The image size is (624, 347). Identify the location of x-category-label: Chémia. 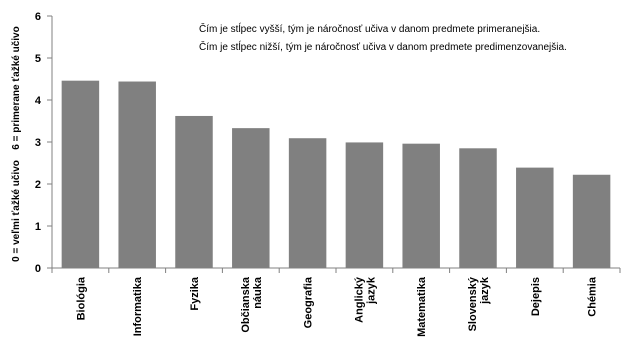
(593, 296).